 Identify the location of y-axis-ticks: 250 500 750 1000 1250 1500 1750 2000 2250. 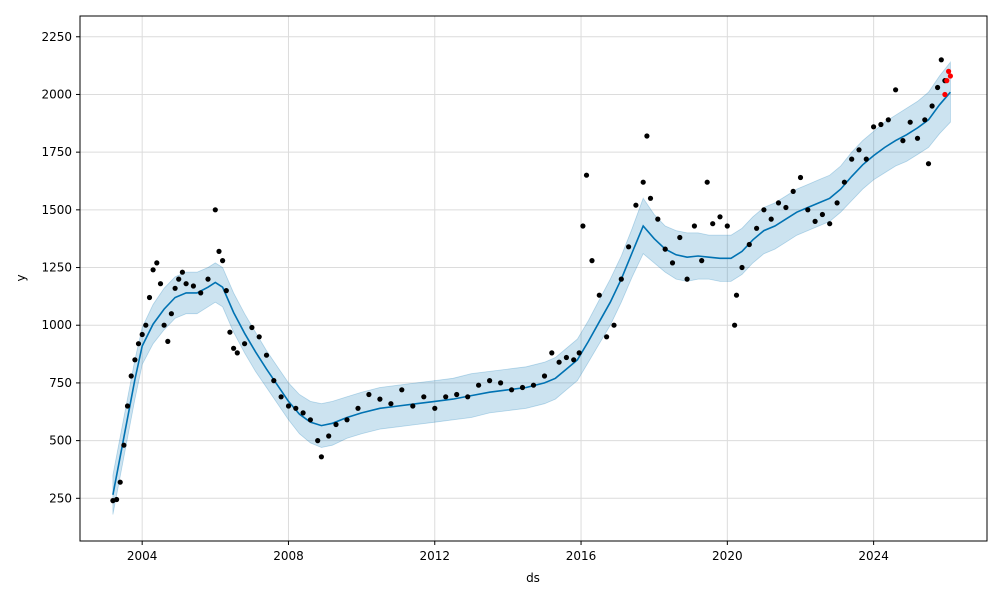
(60, 267).